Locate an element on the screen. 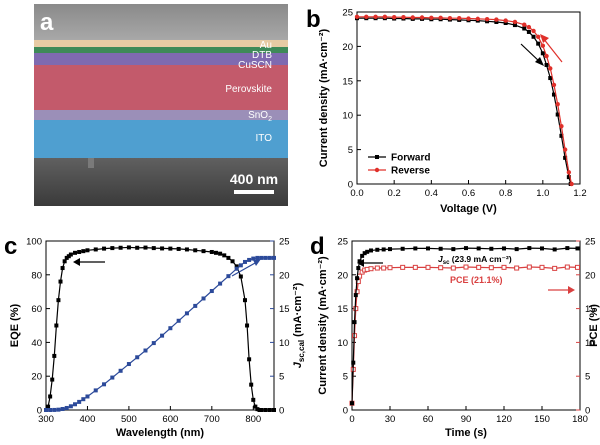 The width and height of the screenshot is (600, 445). c-y-axis-title: EQE (%) is located at coordinates (15, 325).